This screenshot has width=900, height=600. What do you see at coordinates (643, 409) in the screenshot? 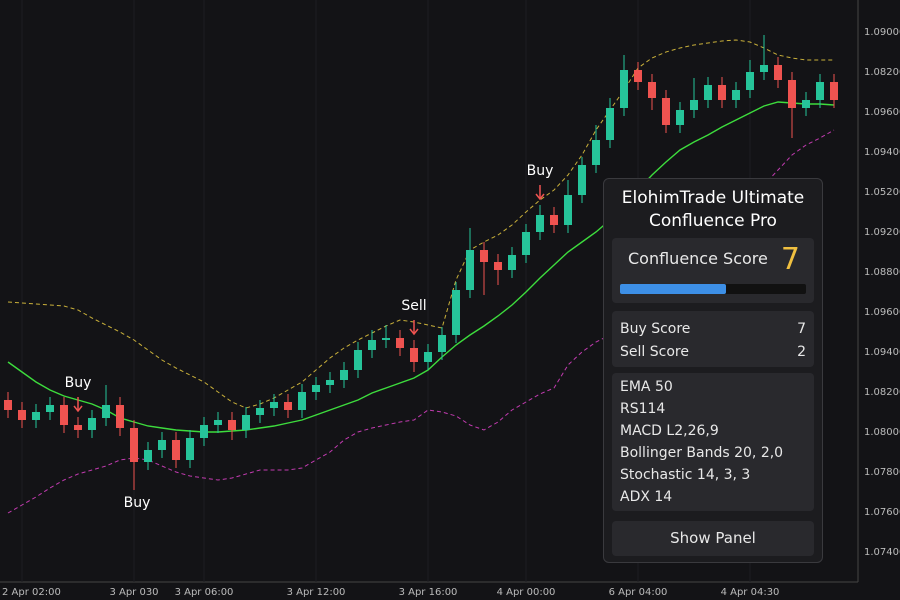
I see `indicator: RS114` at bounding box center [643, 409].